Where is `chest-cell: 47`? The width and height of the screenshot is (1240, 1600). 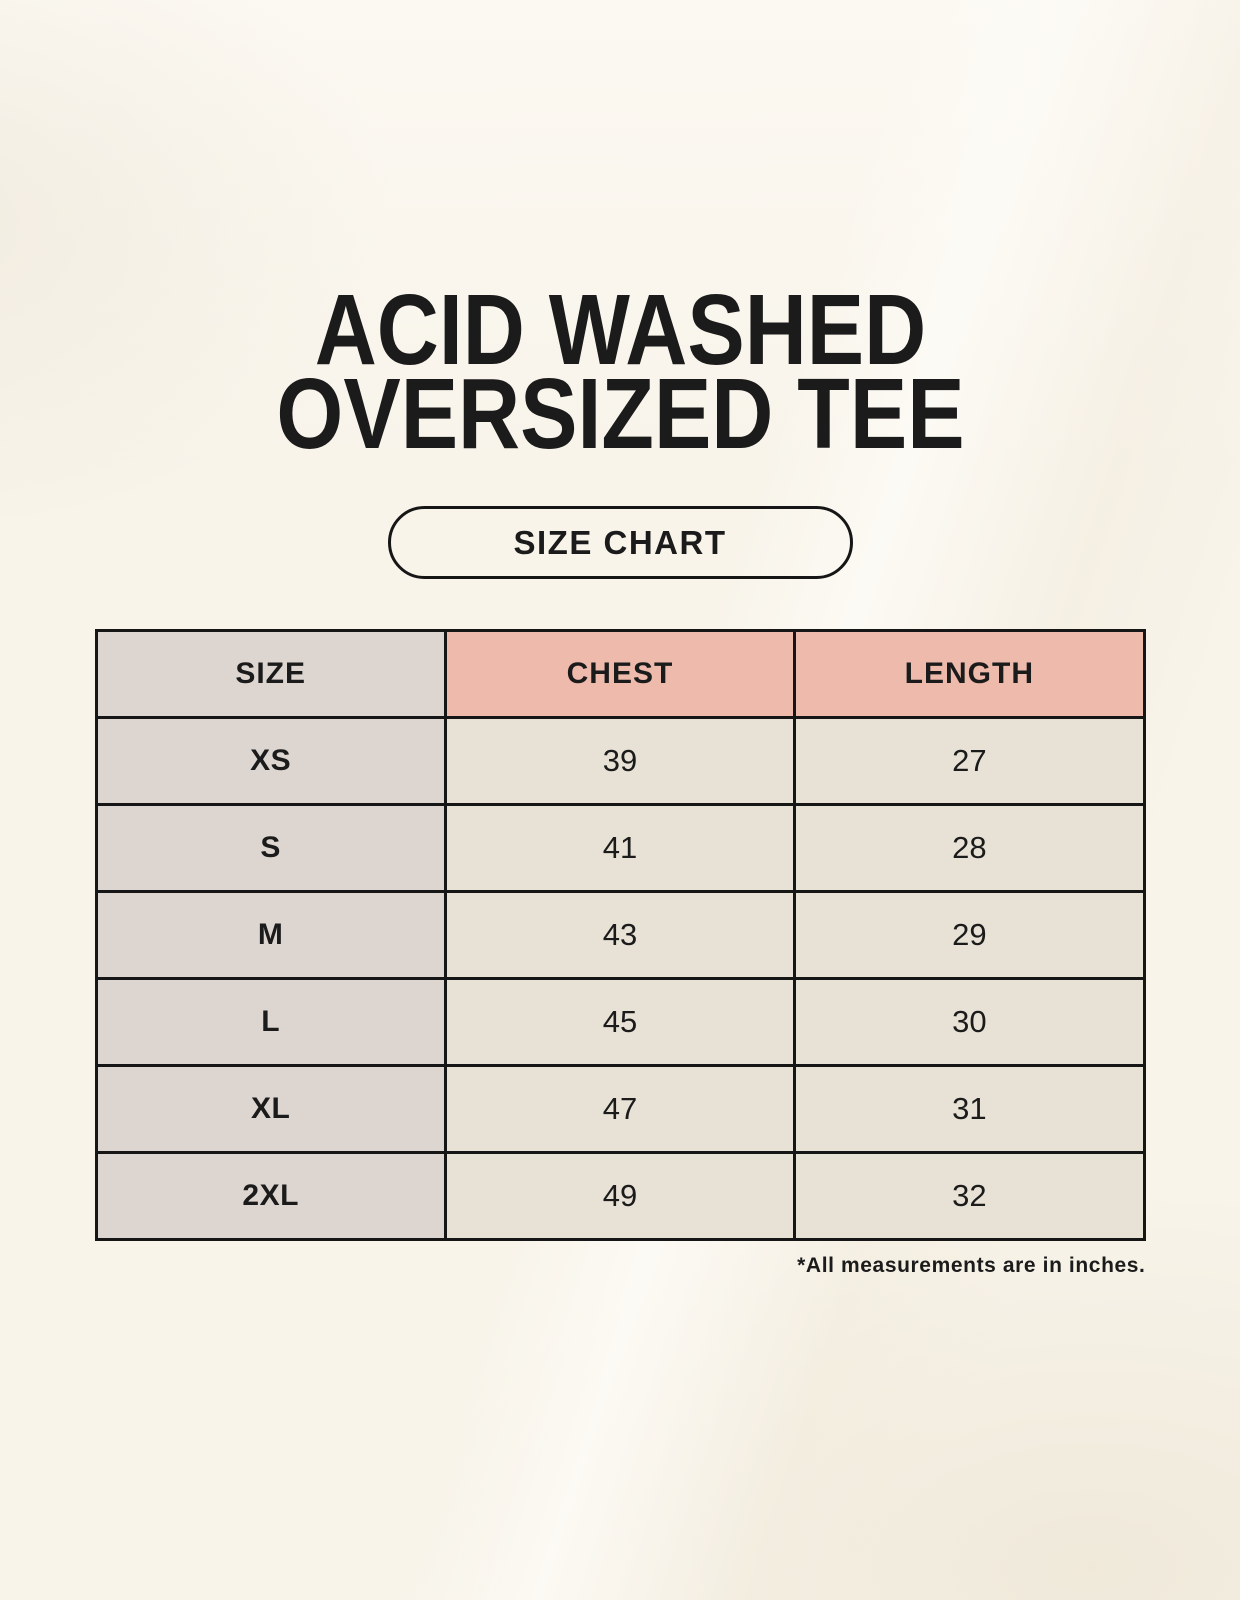 chest-cell: 47 is located at coordinates (620, 1109).